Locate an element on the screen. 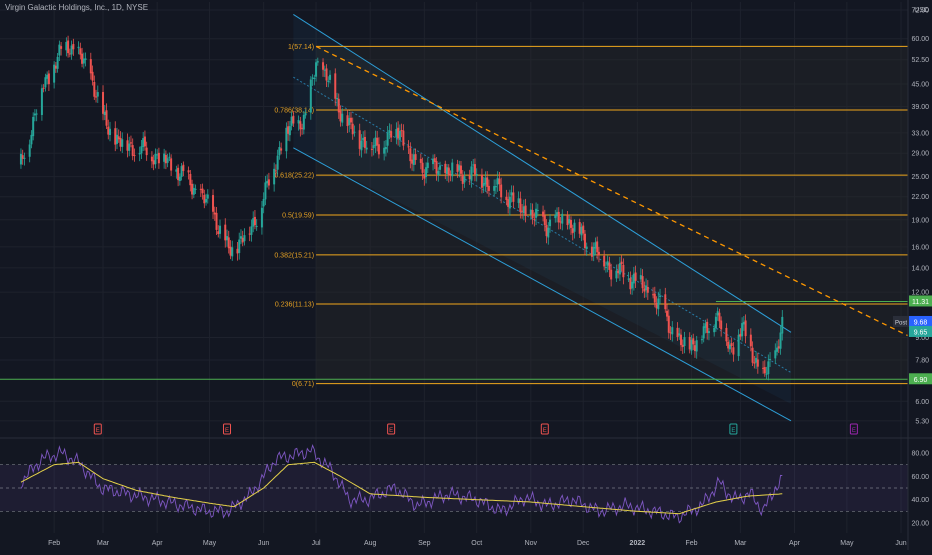 The width and height of the screenshot is (932, 555). post-tag is located at coordinates (901, 321).